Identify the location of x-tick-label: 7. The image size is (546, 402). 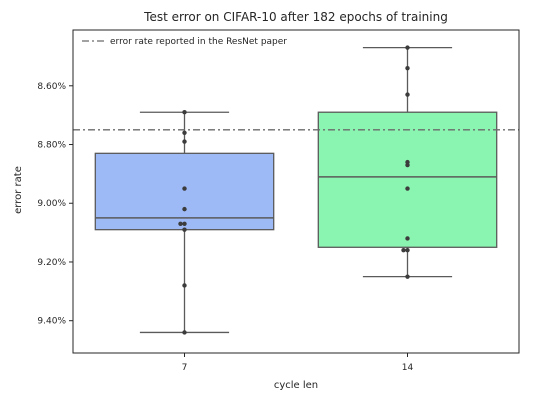
(185, 368).